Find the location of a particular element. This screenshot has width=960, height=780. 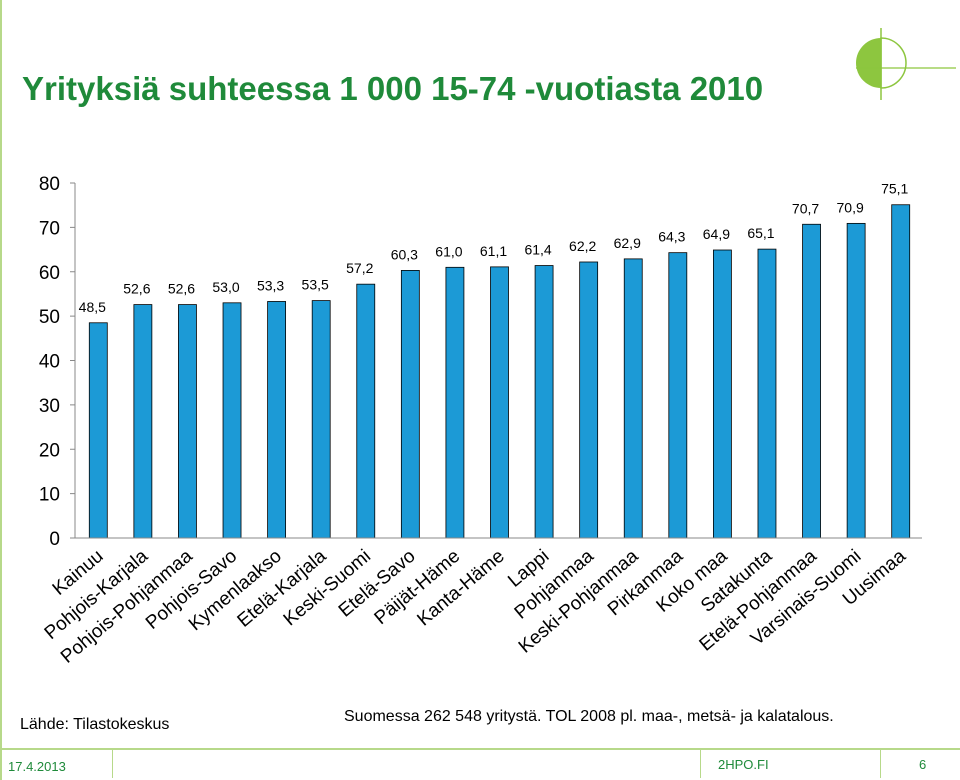

data-label: 60,3 is located at coordinates (404, 254).